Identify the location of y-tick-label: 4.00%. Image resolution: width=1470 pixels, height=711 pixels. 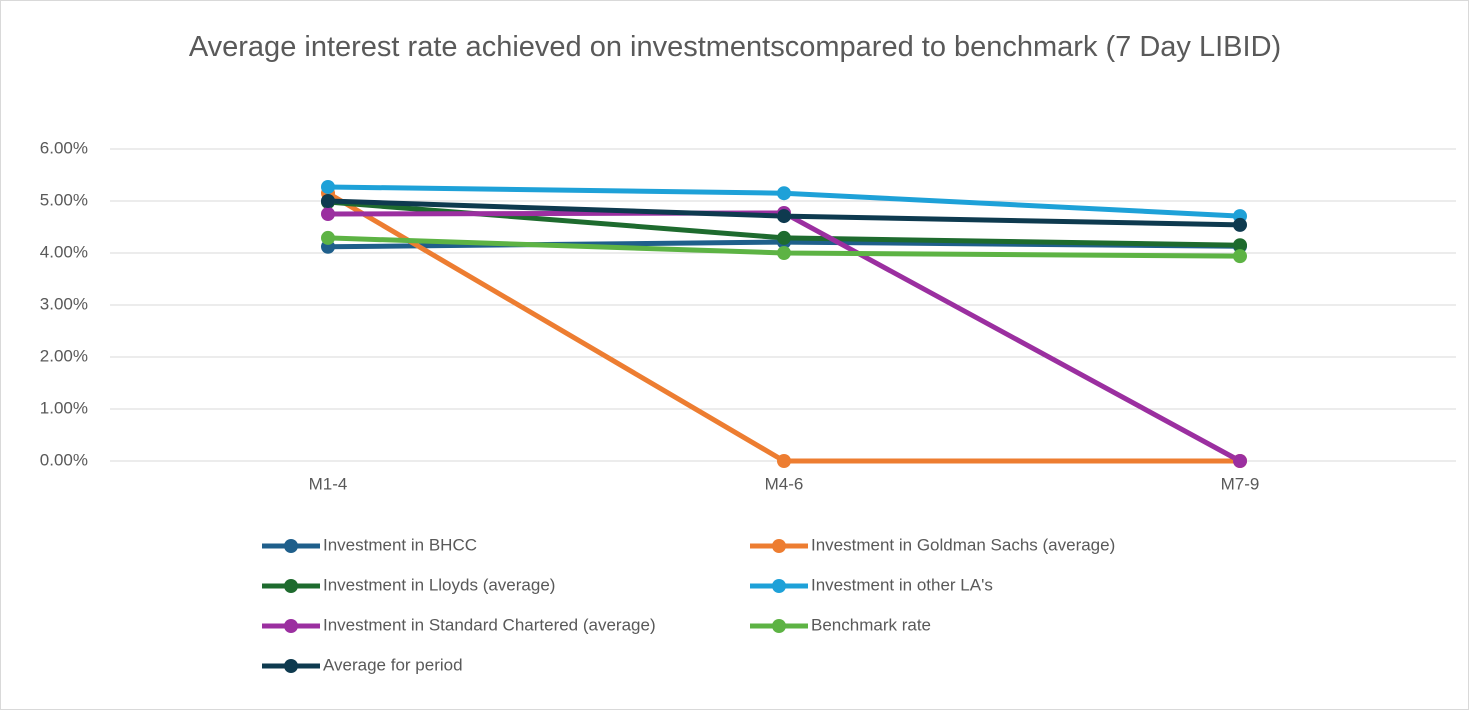
(64, 251).